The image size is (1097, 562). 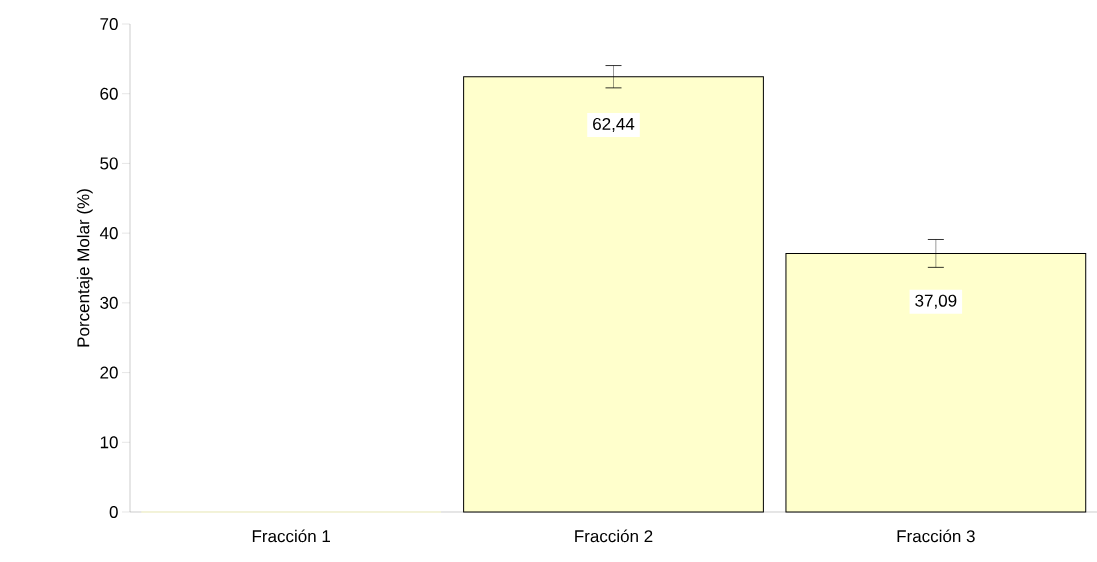 I want to click on y-tick-label: 70, so click(x=109, y=24).